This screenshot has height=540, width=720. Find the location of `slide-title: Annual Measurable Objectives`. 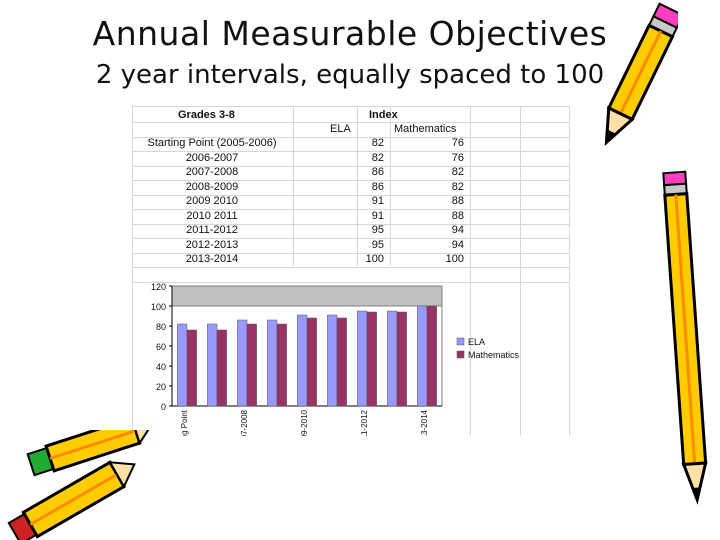

slide-title: Annual Measurable Objectives is located at coordinates (350, 33).